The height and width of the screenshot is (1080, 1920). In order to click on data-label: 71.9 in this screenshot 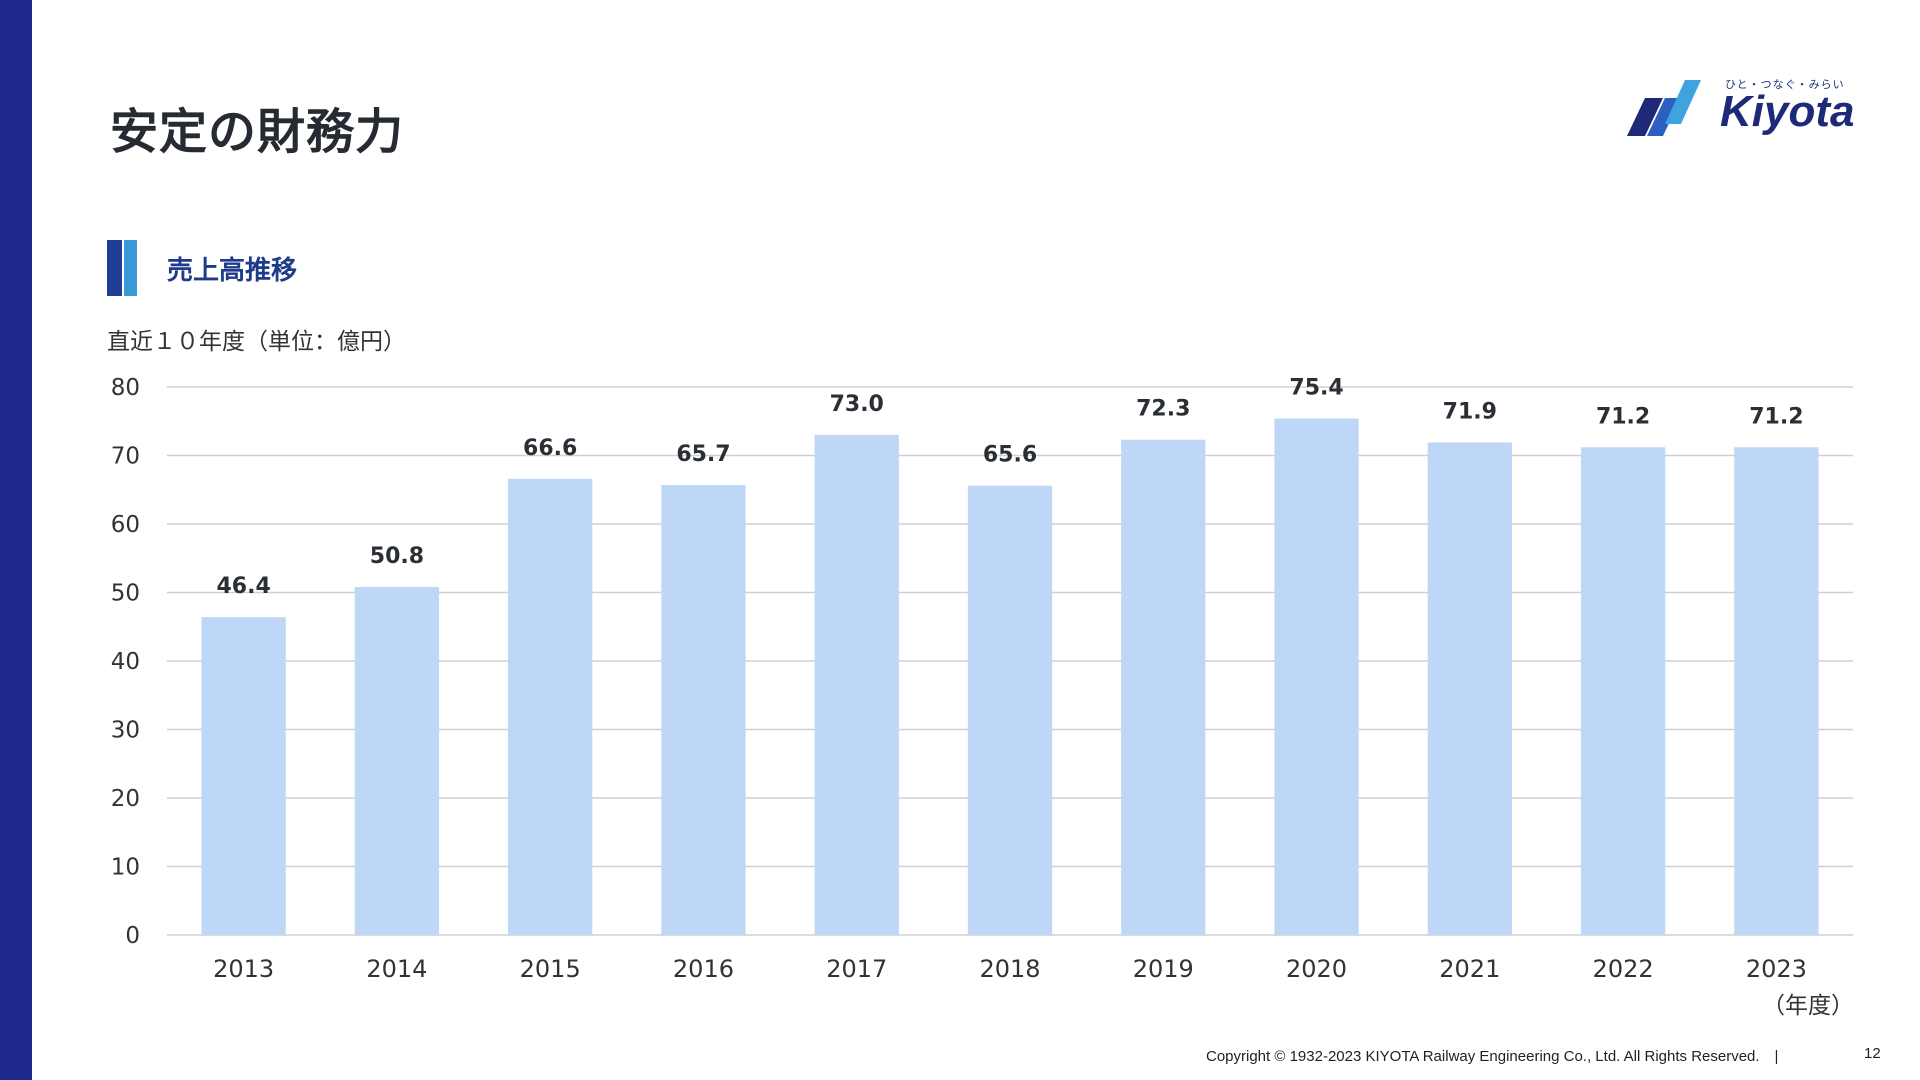, I will do `click(1470, 411)`.